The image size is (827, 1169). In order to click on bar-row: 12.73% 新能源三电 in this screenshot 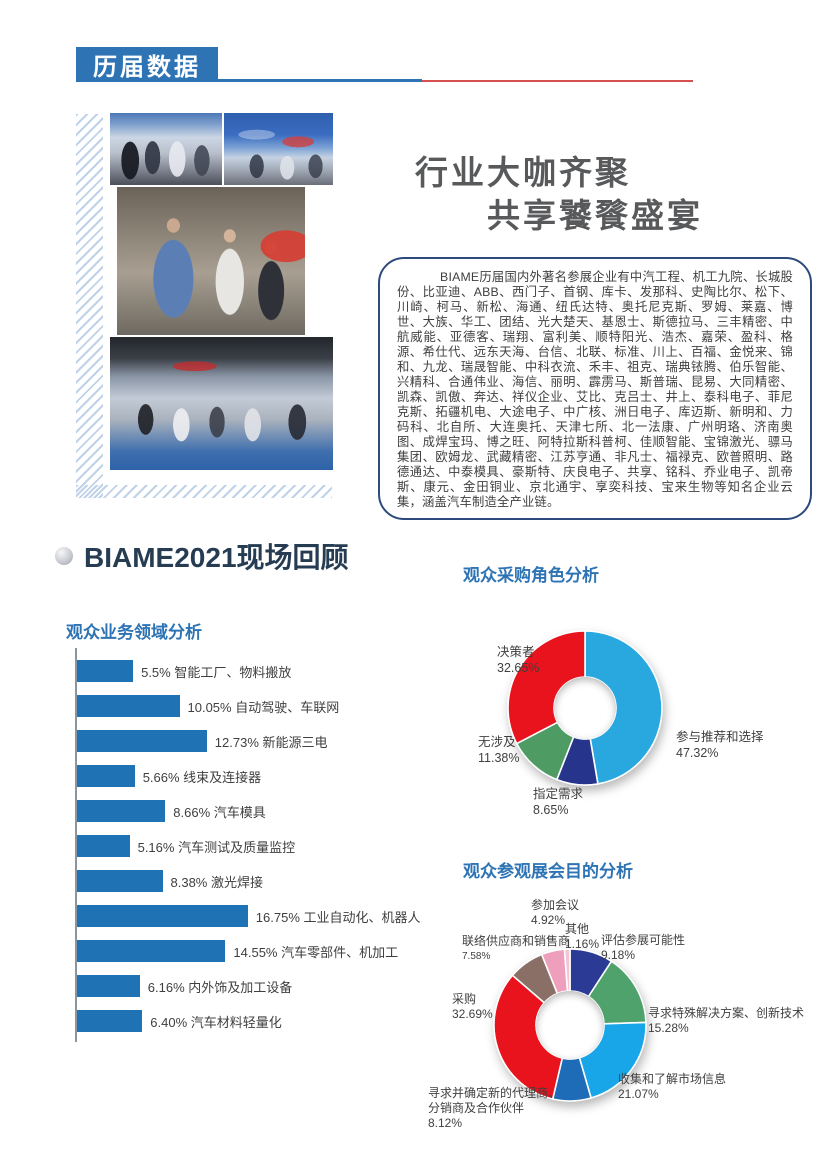, I will do `click(261, 741)`.